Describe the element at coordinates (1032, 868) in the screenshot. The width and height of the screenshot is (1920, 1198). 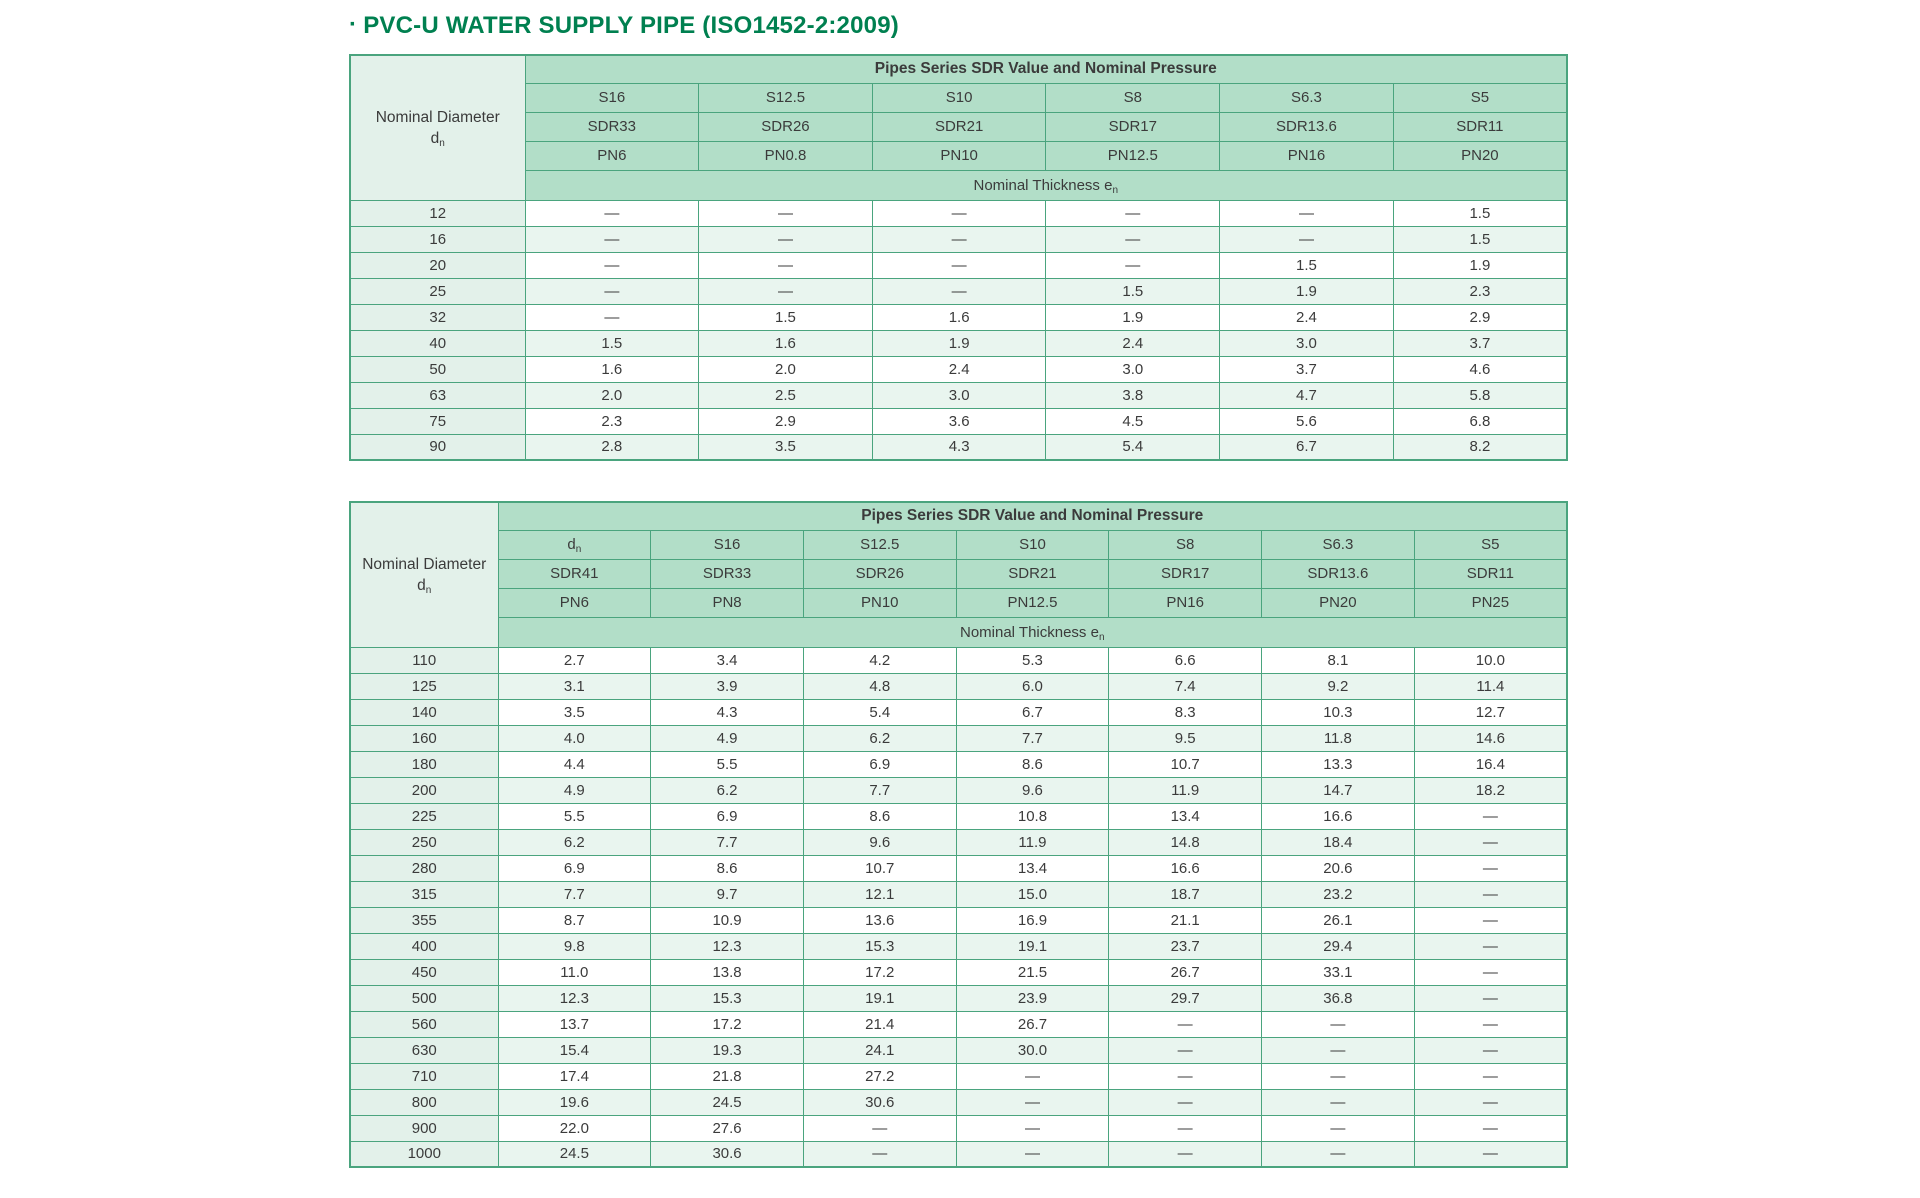
I see `thickness-value-cell: 13.4` at that location.